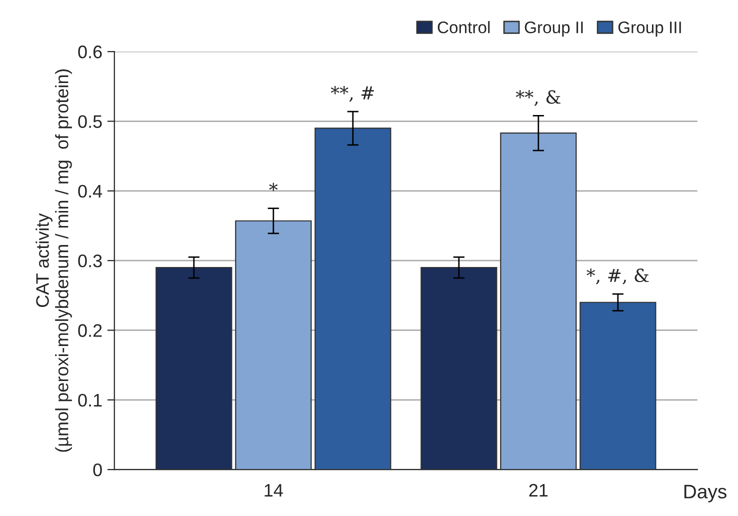  What do you see at coordinates (705, 493) in the screenshot?
I see `x-axis-title: Days` at bounding box center [705, 493].